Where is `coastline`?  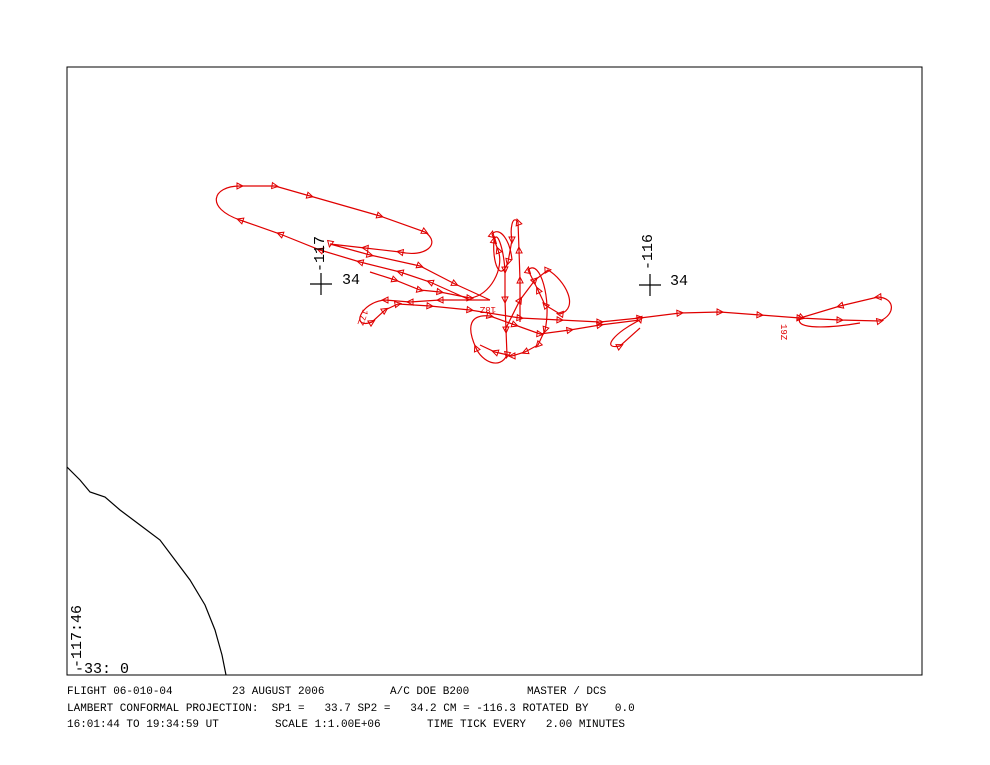
coastline is located at coordinates (147, 570).